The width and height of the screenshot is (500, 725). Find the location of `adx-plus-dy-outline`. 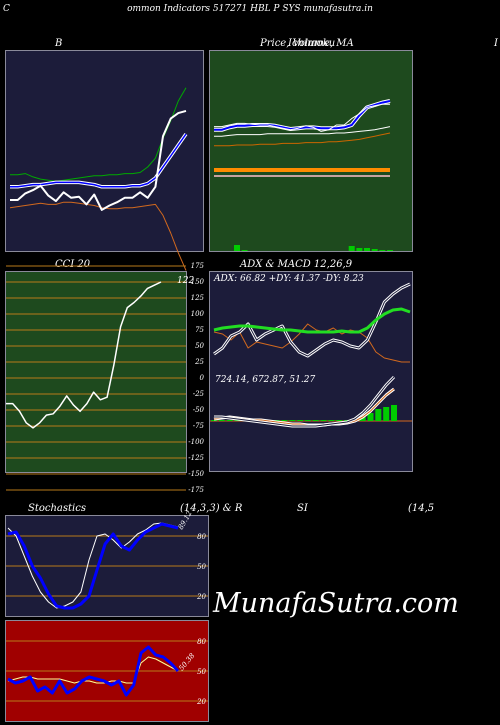

adx-plus-dy-outline is located at coordinates (312, 320).